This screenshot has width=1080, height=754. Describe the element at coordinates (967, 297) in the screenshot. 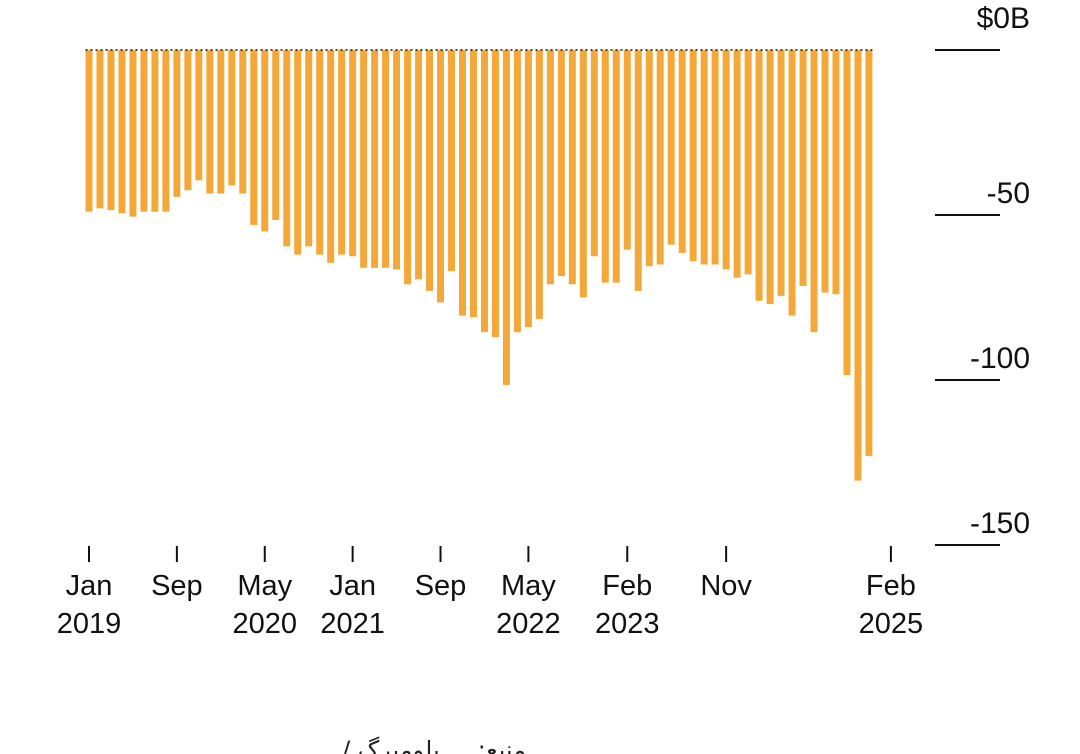

I see `y-gridlines` at that location.